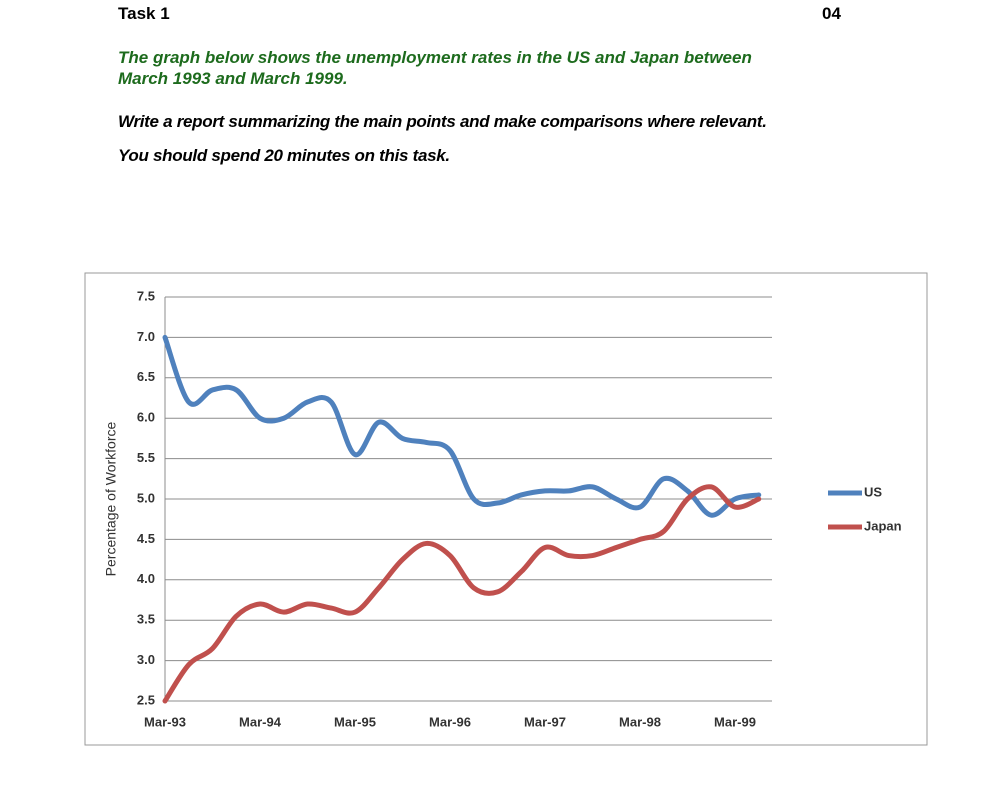 The width and height of the screenshot is (1000, 787). What do you see at coordinates (146, 497) in the screenshot?
I see `y-tick-label: 5.0` at bounding box center [146, 497].